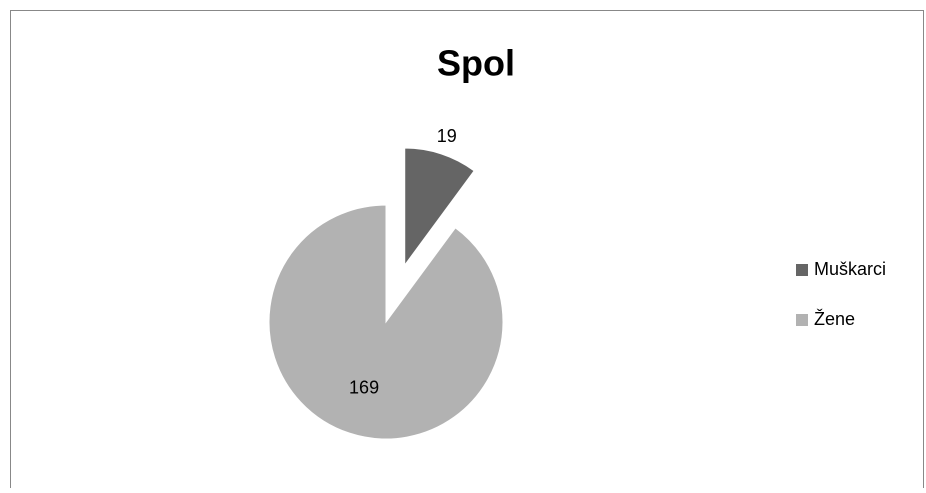 The width and height of the screenshot is (926, 493). I want to click on legend-label: Žene, so click(834, 319).